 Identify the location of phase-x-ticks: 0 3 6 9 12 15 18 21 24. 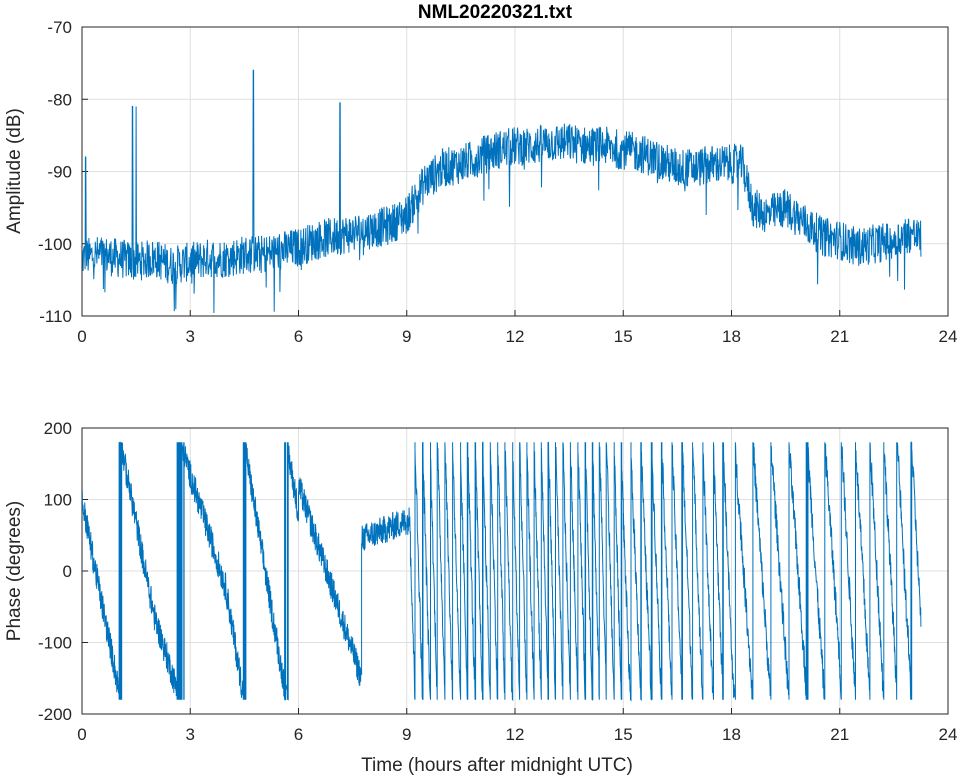
(517, 726).